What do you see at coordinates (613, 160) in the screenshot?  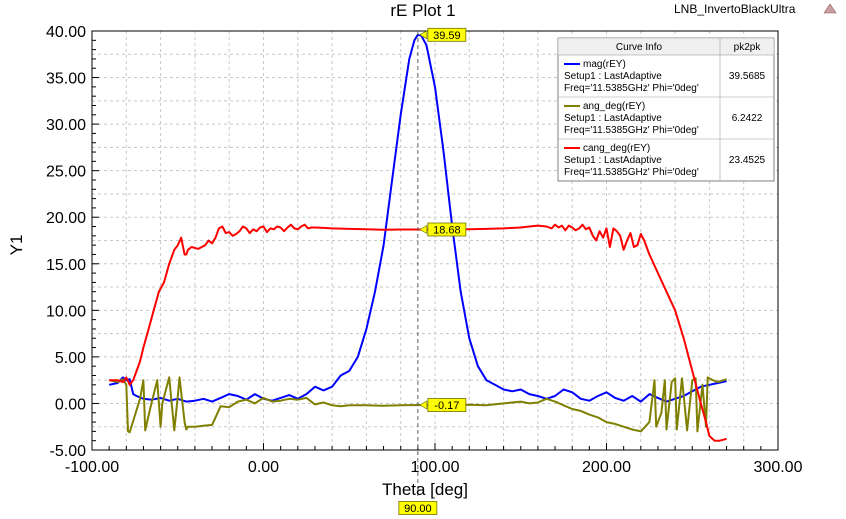 I see `legend-setup-2: Setup1 : LastAdaptive` at bounding box center [613, 160].